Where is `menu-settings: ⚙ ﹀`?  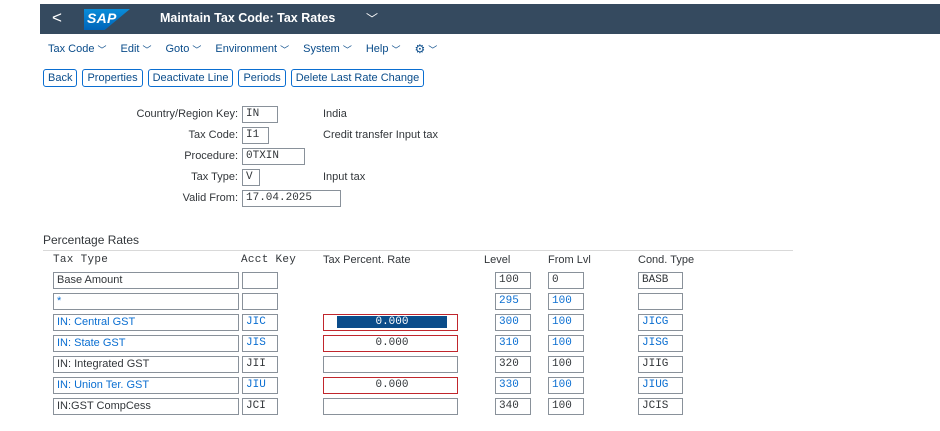
menu-settings: ⚙ ﹀ is located at coordinates (425, 49).